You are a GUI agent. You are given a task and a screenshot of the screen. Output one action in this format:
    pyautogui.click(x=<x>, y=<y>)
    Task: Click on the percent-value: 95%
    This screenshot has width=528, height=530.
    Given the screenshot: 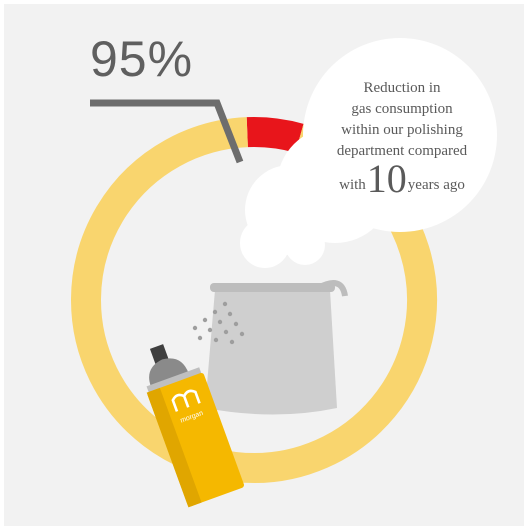 What is the action you would take?
    pyautogui.click(x=142, y=59)
    